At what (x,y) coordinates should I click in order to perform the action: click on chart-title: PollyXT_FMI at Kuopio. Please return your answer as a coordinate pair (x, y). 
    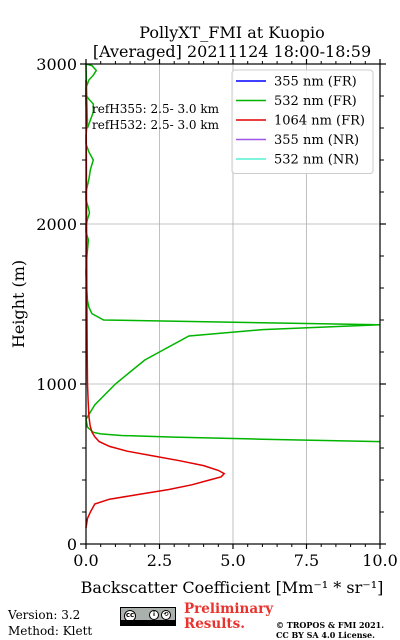
    Looking at the image, I should click on (232, 32).